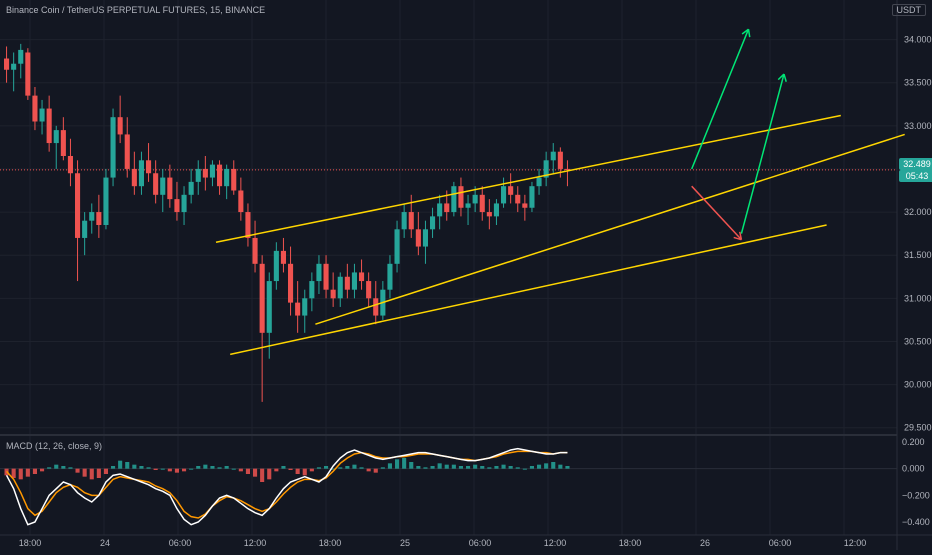 This screenshot has width=932, height=555. I want to click on currency-badge: USDT, so click(908, 10).